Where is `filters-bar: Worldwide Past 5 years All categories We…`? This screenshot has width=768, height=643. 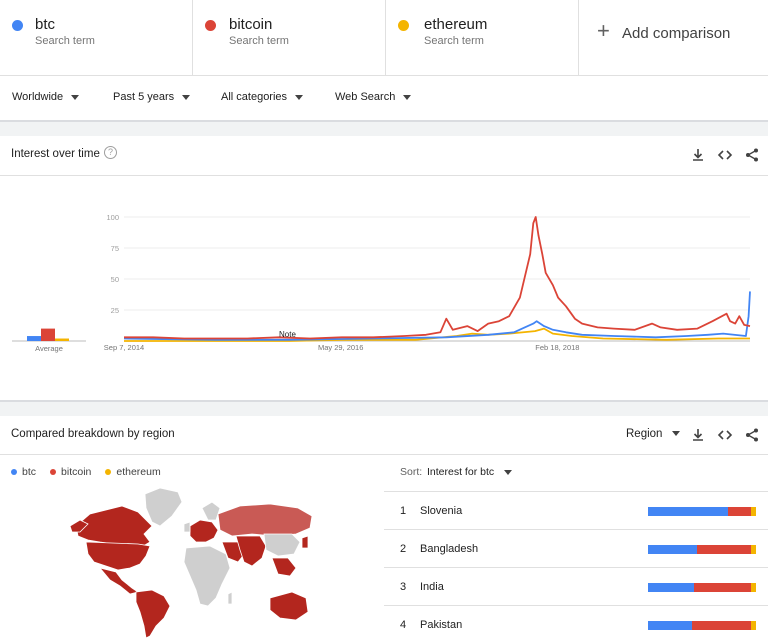 filters-bar: Worldwide Past 5 years All categories We… is located at coordinates (384, 98).